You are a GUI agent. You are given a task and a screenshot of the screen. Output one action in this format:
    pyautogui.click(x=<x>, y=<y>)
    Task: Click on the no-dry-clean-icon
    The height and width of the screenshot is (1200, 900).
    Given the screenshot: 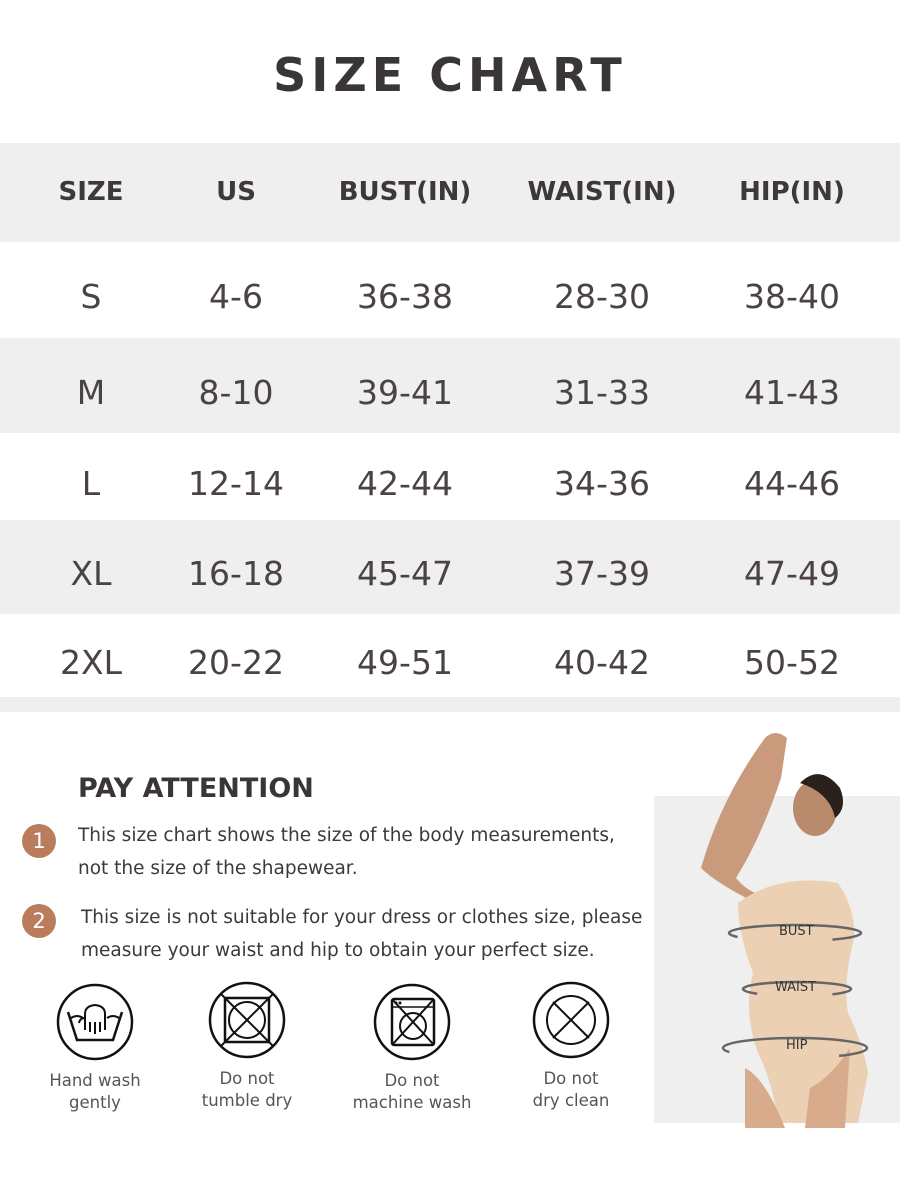 What is the action you would take?
    pyautogui.click(x=571, y=1020)
    